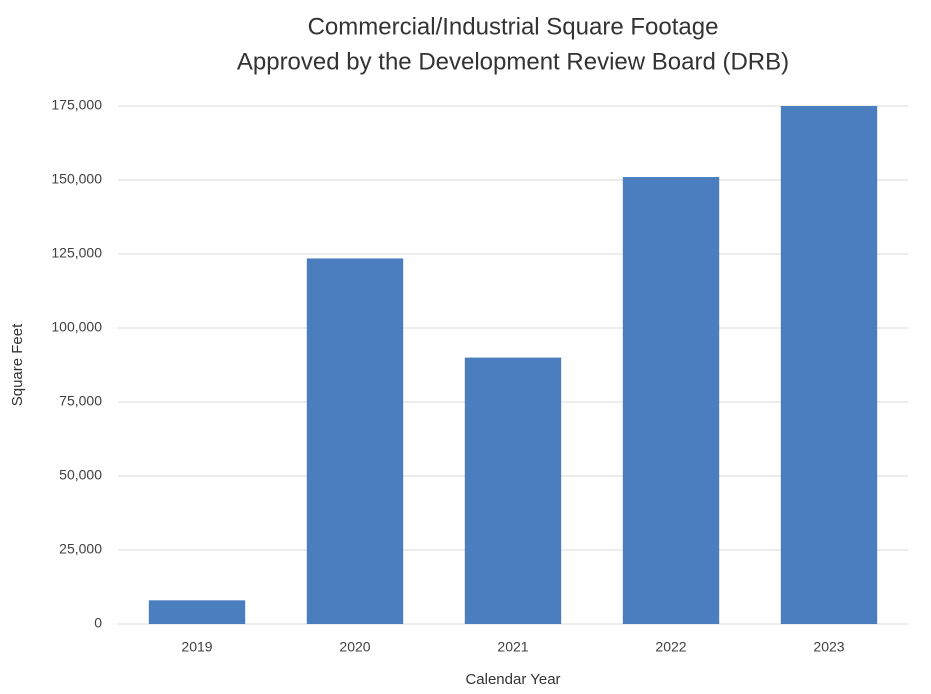 The image size is (931, 694). I want to click on x-tick-label: 2023, so click(828, 647).